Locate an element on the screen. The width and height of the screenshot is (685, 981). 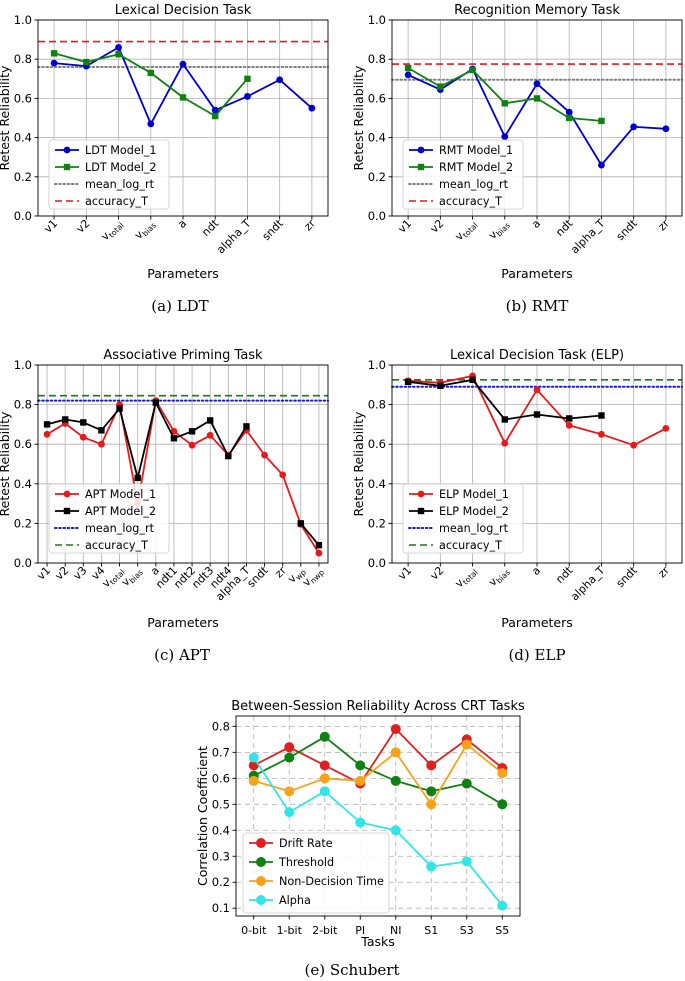
tick-main: NI is located at coordinates (395, 930).